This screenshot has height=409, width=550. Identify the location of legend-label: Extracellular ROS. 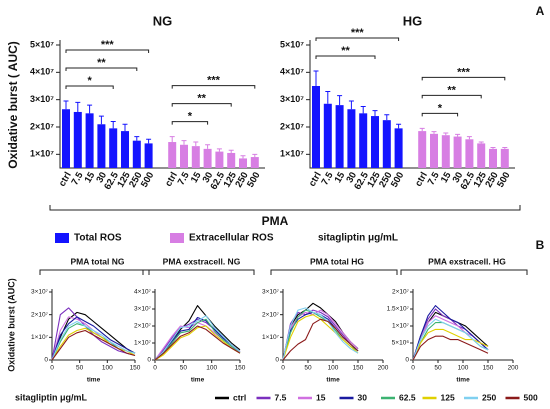
(231, 238).